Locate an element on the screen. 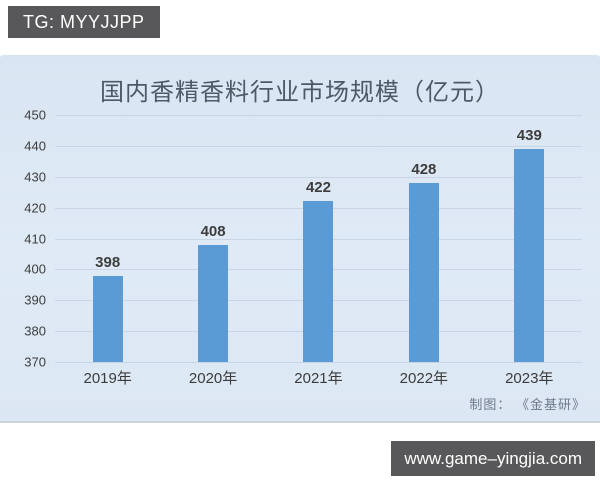 This screenshot has height=480, width=600. bar-slot: 398 is located at coordinates (107, 238).